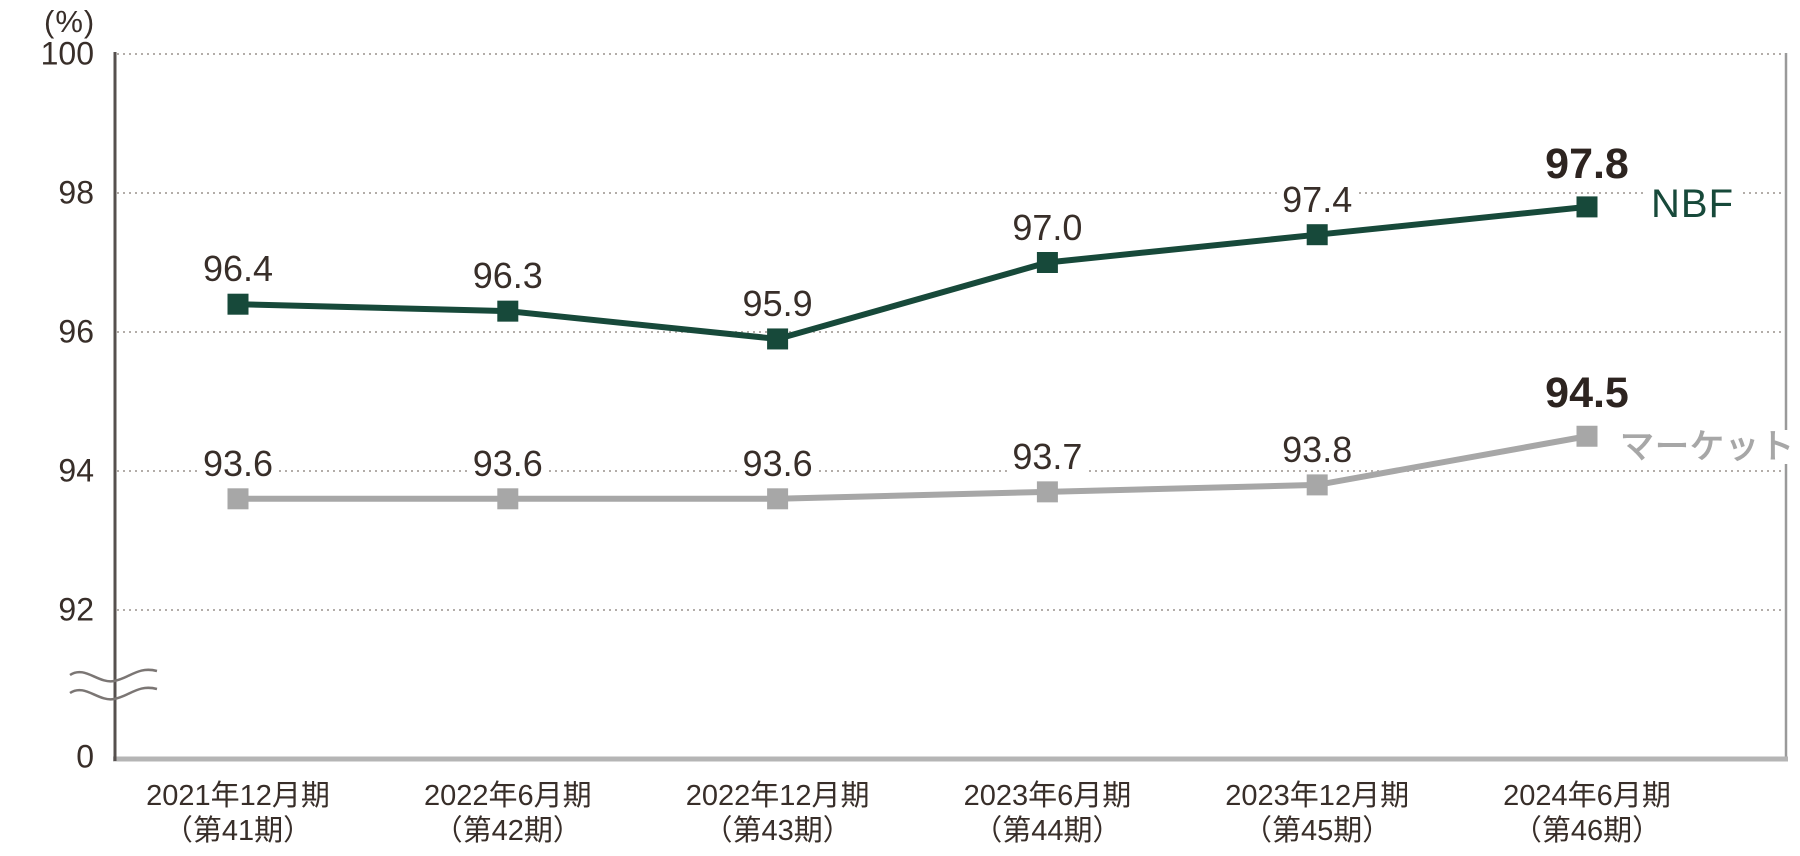  Describe the element at coordinates (777, 831) in the screenshot. I see `x-category-term: （第43期）` at that location.